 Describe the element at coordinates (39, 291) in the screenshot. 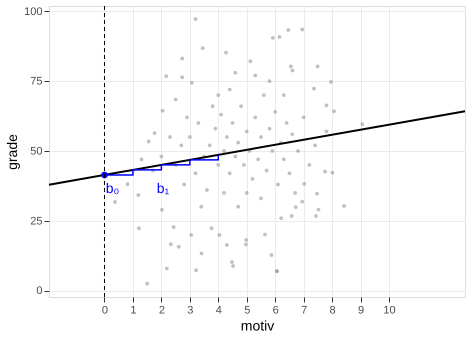

I see `y-tick-label: 0` at that location.